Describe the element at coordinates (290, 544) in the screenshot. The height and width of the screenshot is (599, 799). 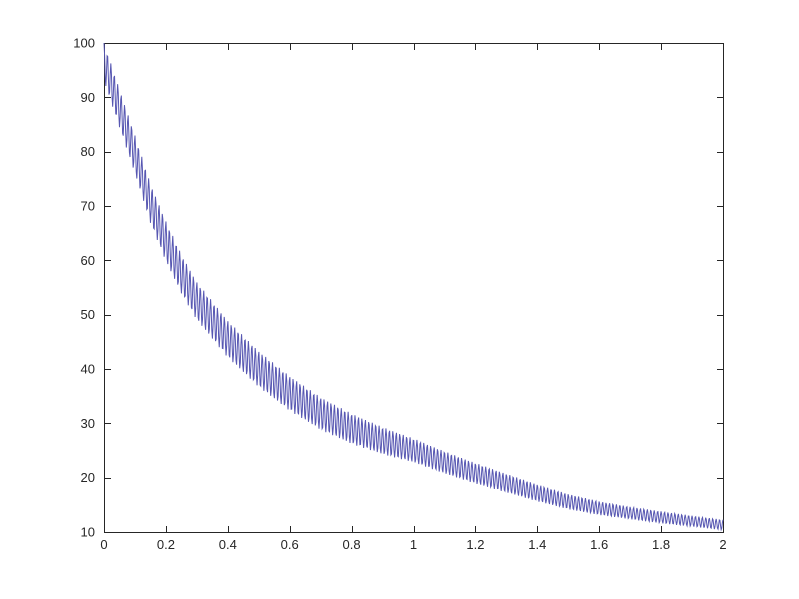
I see `x-tick-label: 0.6` at that location.